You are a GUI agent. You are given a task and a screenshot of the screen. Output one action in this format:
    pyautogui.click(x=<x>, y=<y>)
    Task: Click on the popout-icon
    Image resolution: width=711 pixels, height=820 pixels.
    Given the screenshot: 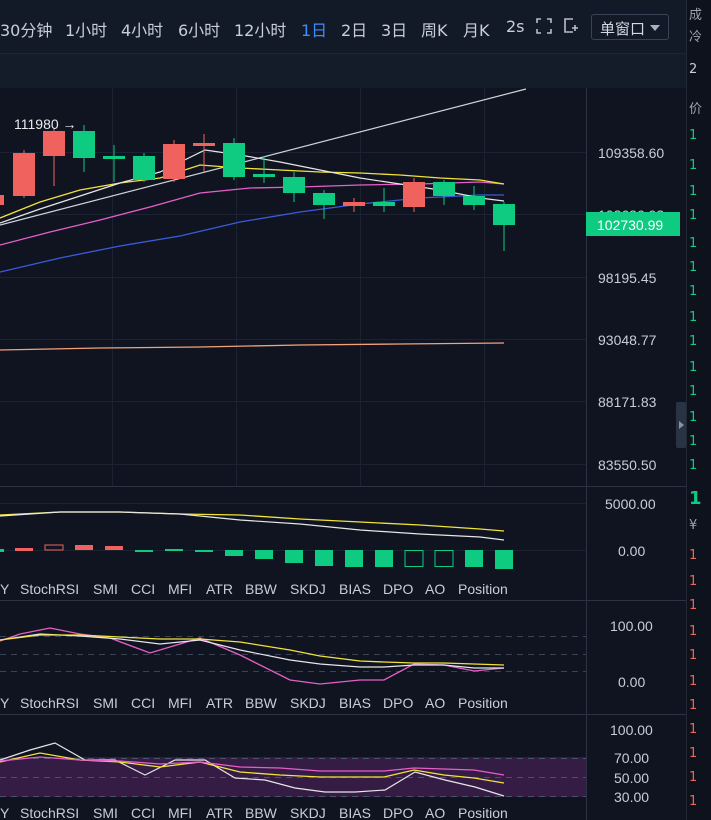 What is the action you would take?
    pyautogui.click(x=571, y=26)
    